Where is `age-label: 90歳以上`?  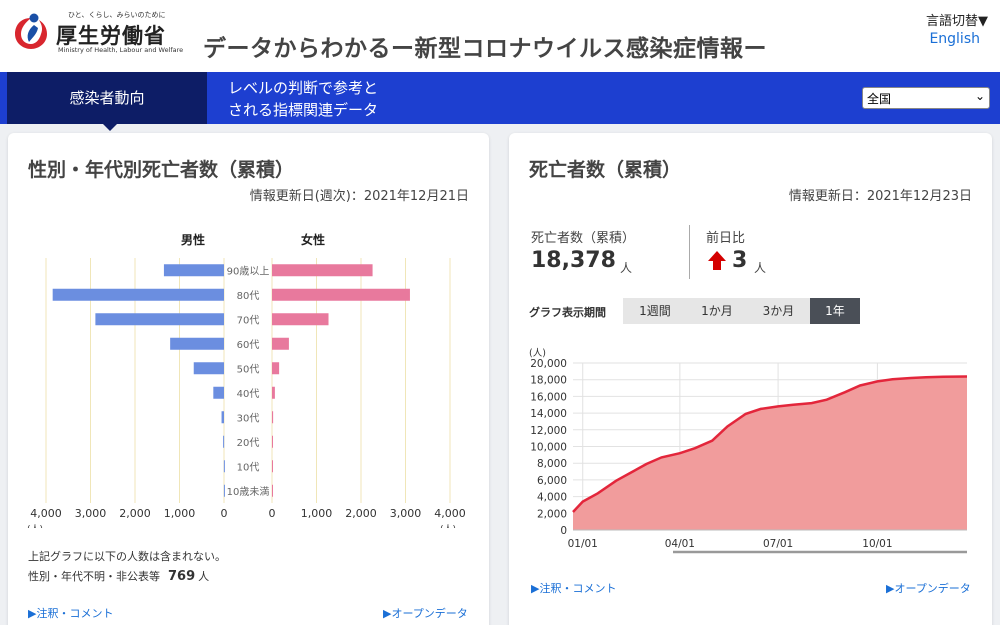
age-label: 90歳以上 is located at coordinates (248, 271).